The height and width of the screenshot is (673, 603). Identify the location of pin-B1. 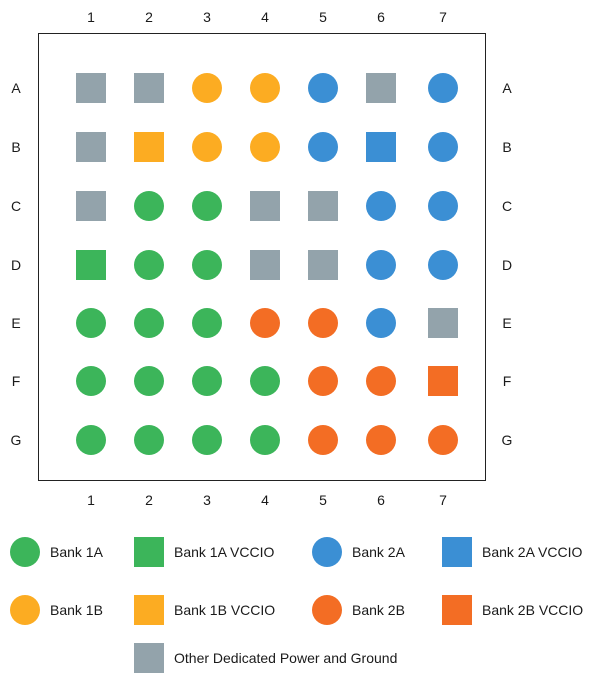
(91, 147).